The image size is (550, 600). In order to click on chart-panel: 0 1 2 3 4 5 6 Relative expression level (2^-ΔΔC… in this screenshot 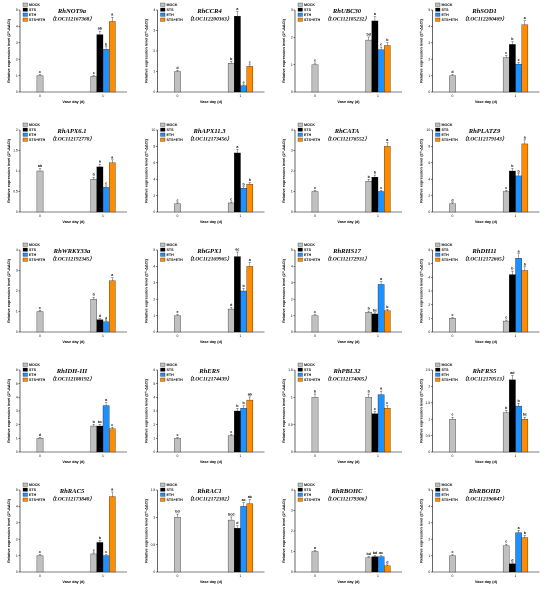, I will do `click(67, 413)`.